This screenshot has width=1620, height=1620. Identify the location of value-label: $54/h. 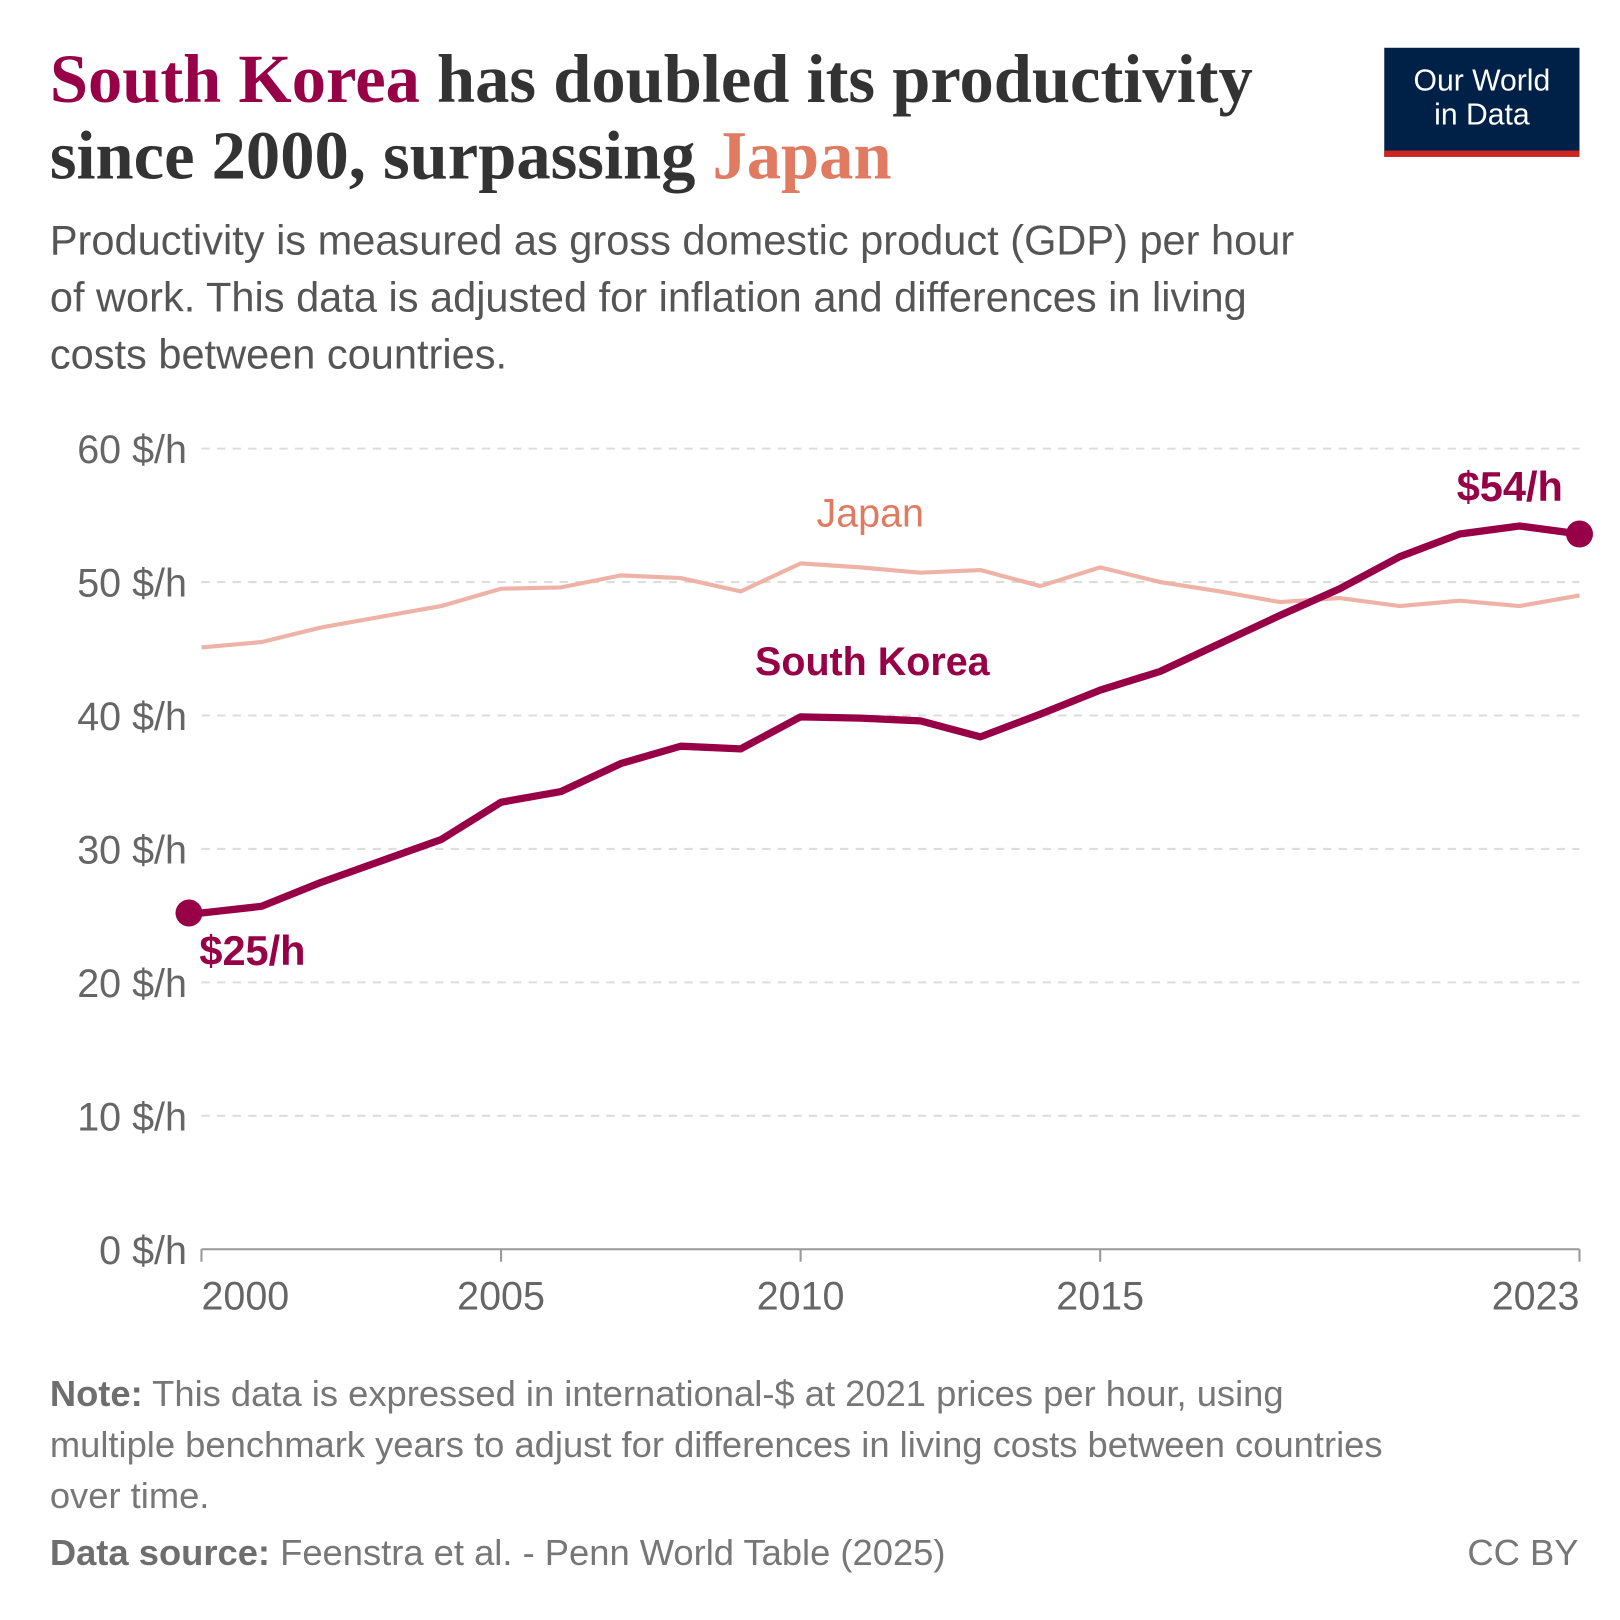
(1510, 486).